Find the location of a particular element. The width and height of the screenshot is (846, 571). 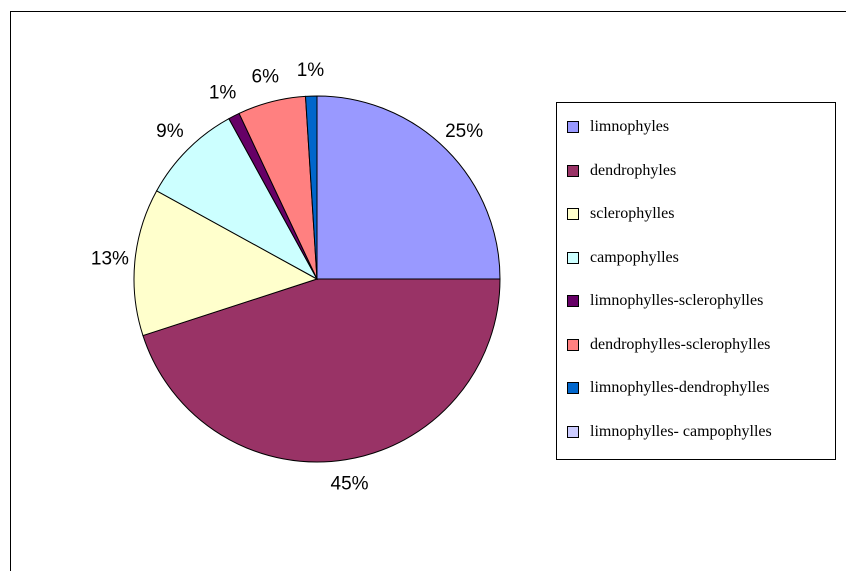

data-label-5: 6% is located at coordinates (266, 77).